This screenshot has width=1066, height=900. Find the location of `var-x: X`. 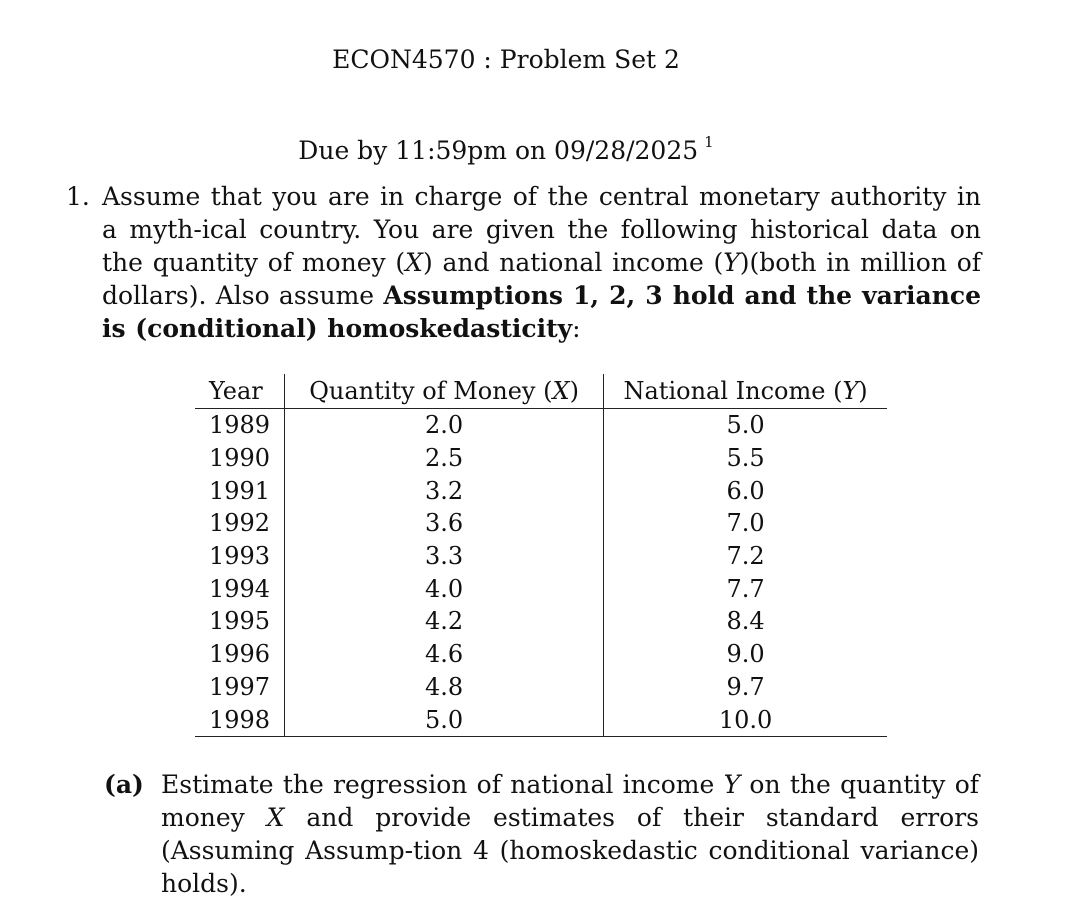

var-x: X is located at coordinates (414, 262).